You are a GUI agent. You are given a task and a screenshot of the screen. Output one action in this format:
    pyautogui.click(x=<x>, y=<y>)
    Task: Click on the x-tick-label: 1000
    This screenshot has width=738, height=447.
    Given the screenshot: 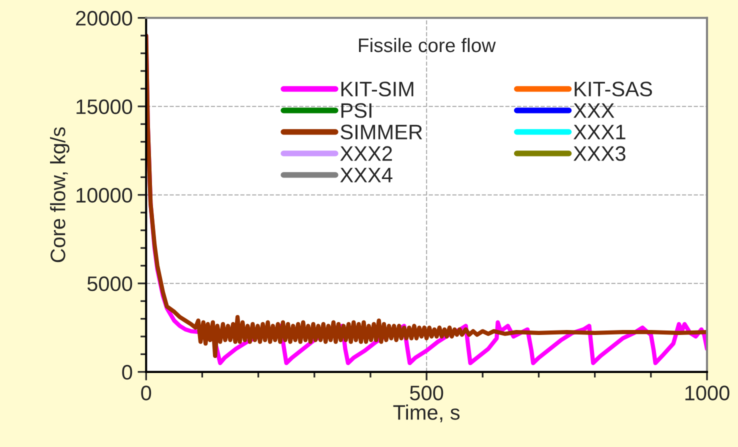 What is the action you would take?
    pyautogui.click(x=707, y=393)
    